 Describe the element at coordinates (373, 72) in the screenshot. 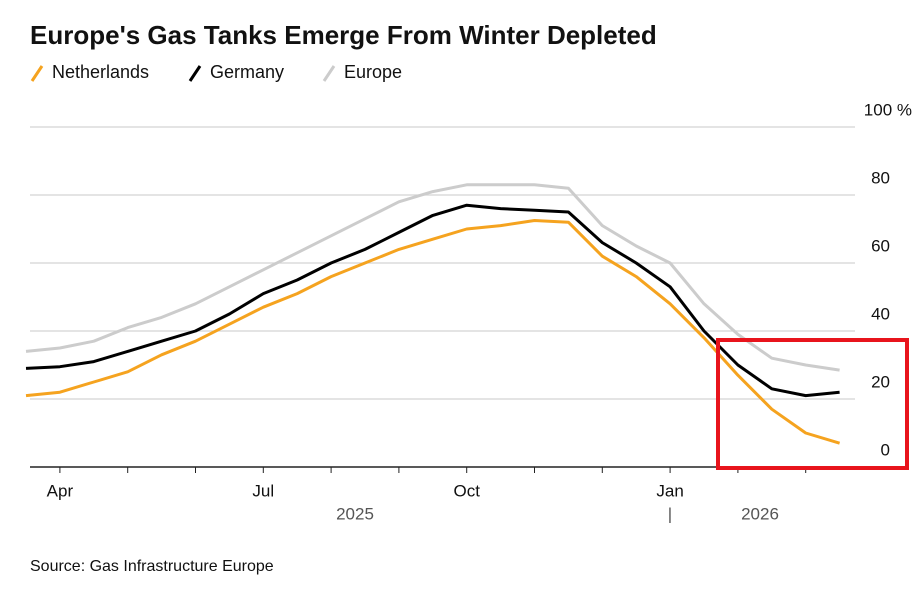

I see `legend-label: Europe` at that location.